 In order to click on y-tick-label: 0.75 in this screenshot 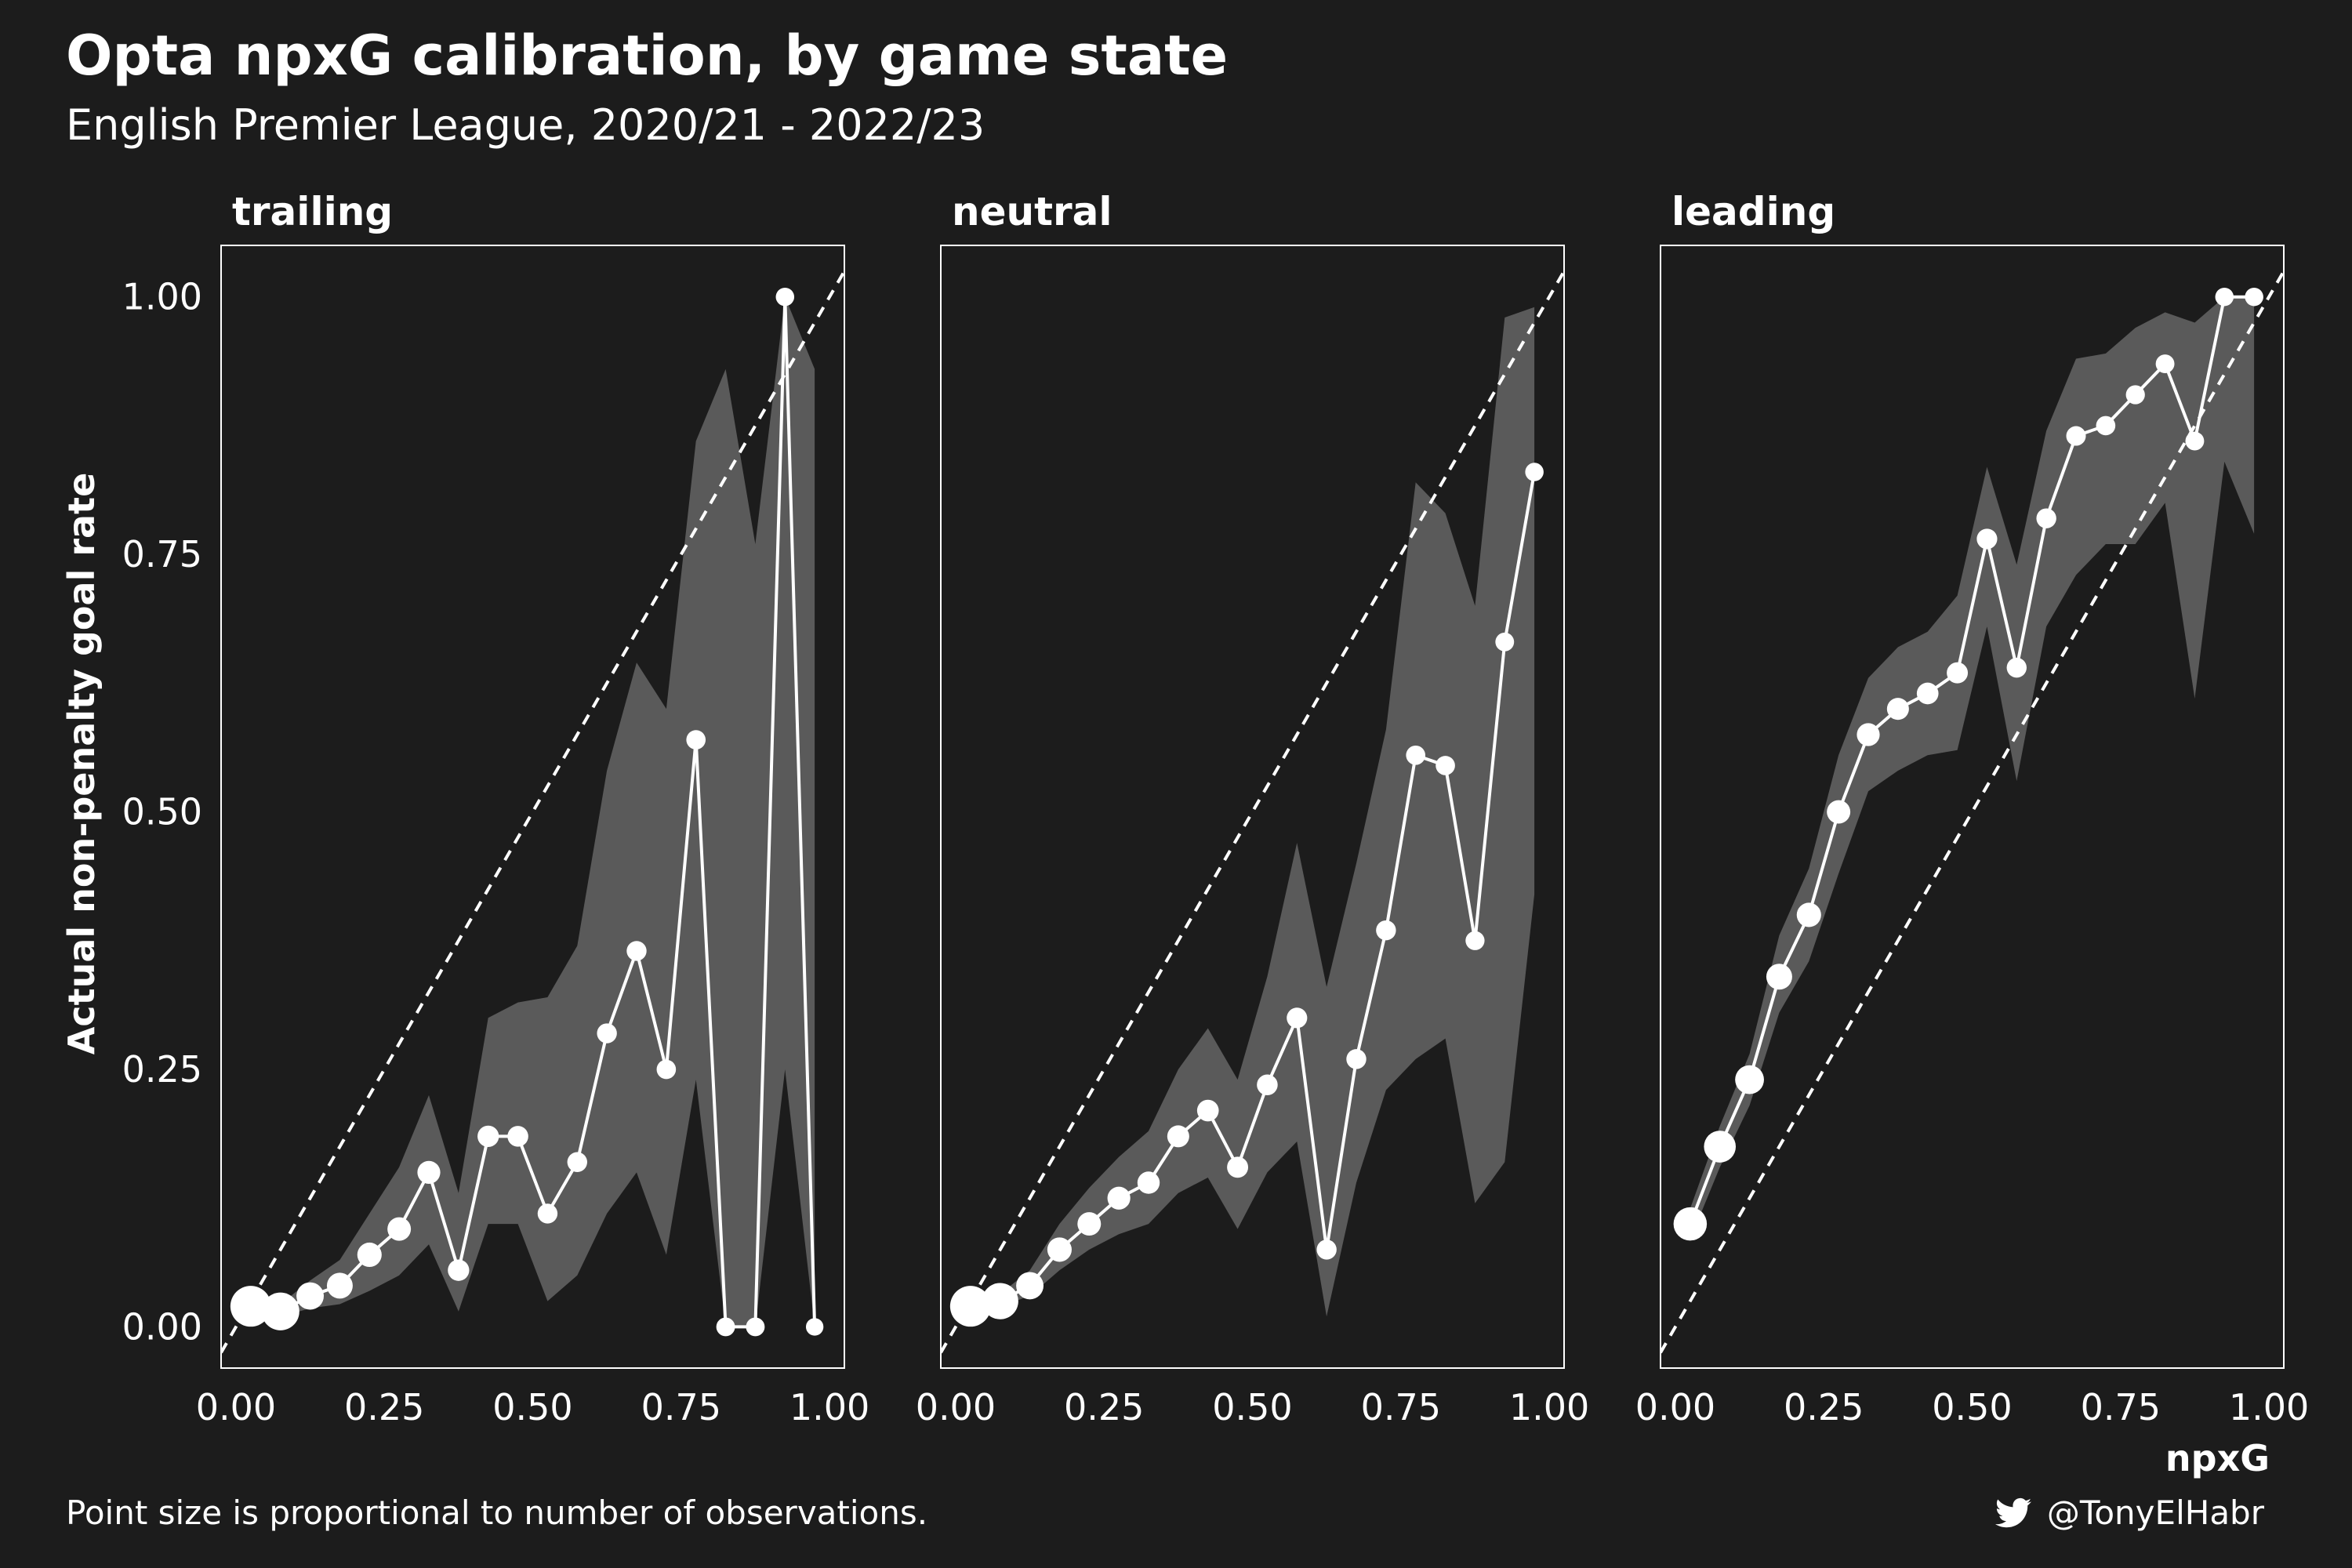, I will do `click(162, 554)`.